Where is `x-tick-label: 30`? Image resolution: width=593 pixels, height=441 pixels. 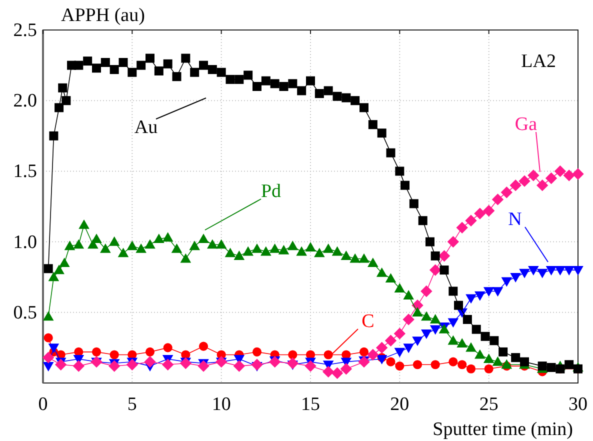
x-tick-label: 30 is located at coordinates (578, 404).